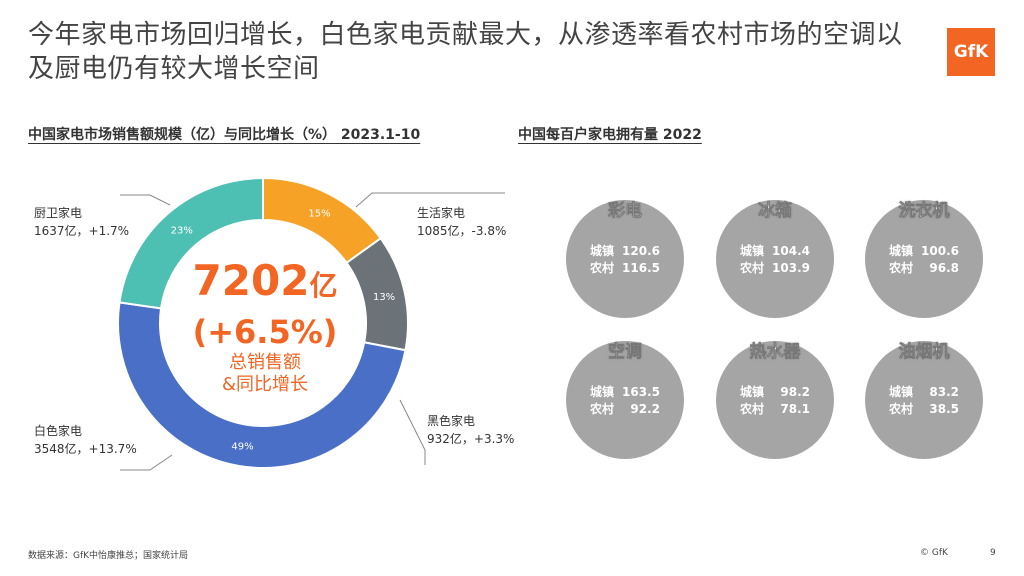  What do you see at coordinates (944, 409) in the screenshot?
I see `row-value: 38.5` at bounding box center [944, 409].